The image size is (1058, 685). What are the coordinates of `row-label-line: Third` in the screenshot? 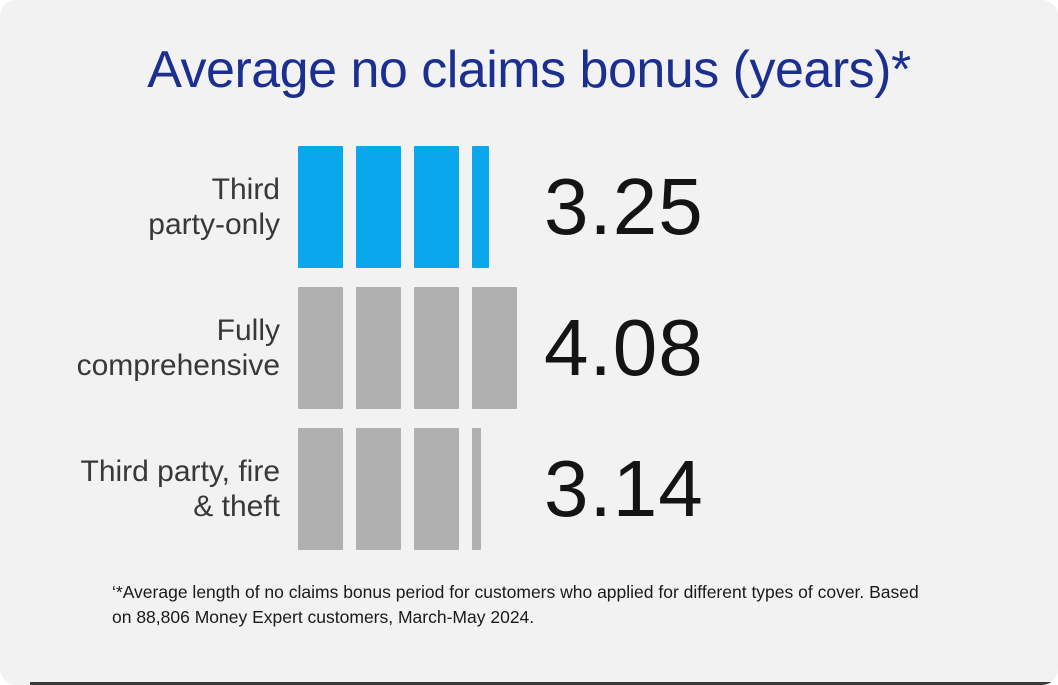 It's located at (245, 189).